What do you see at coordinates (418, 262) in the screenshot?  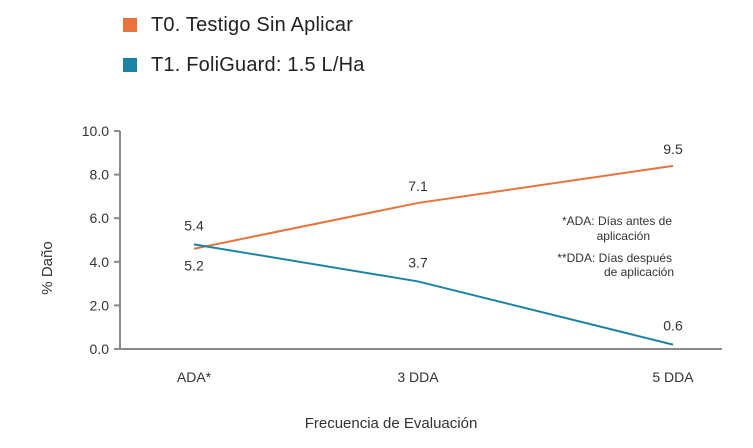 I see `data-label-t1: 3.7` at bounding box center [418, 262].